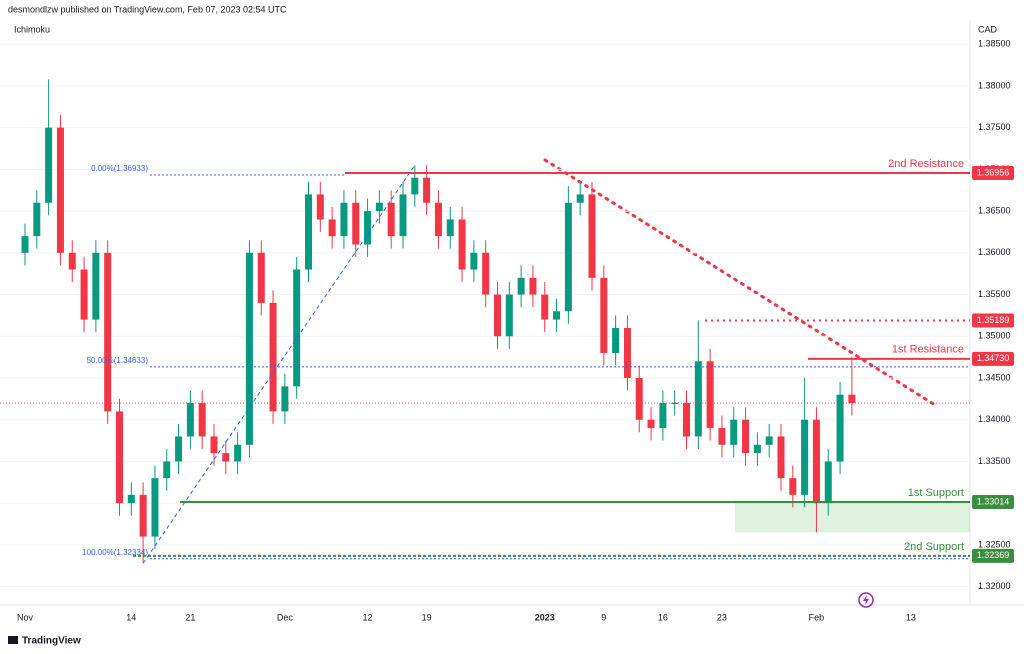 The width and height of the screenshot is (1024, 654). Describe the element at coordinates (51, 641) in the screenshot. I see `footer-brand: TradingView` at that location.